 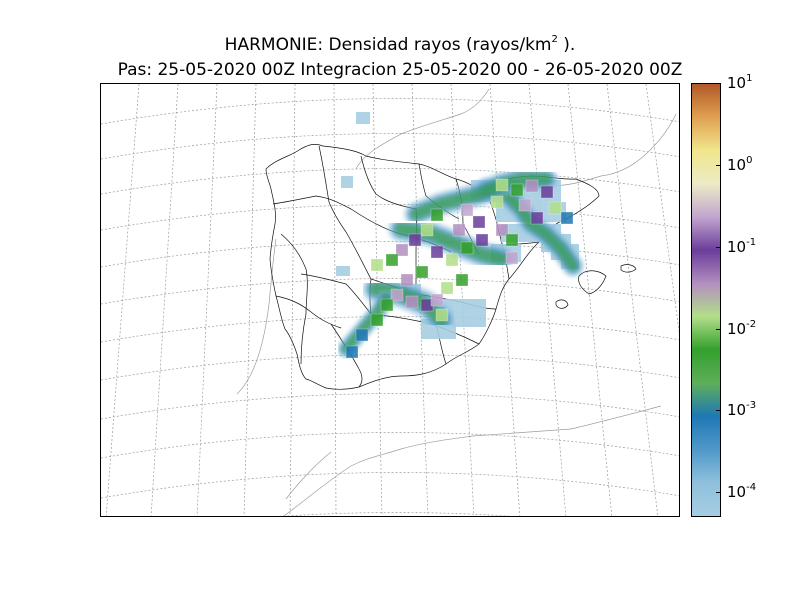 I want to click on lightning-density-field, so click(x=460, y=235).